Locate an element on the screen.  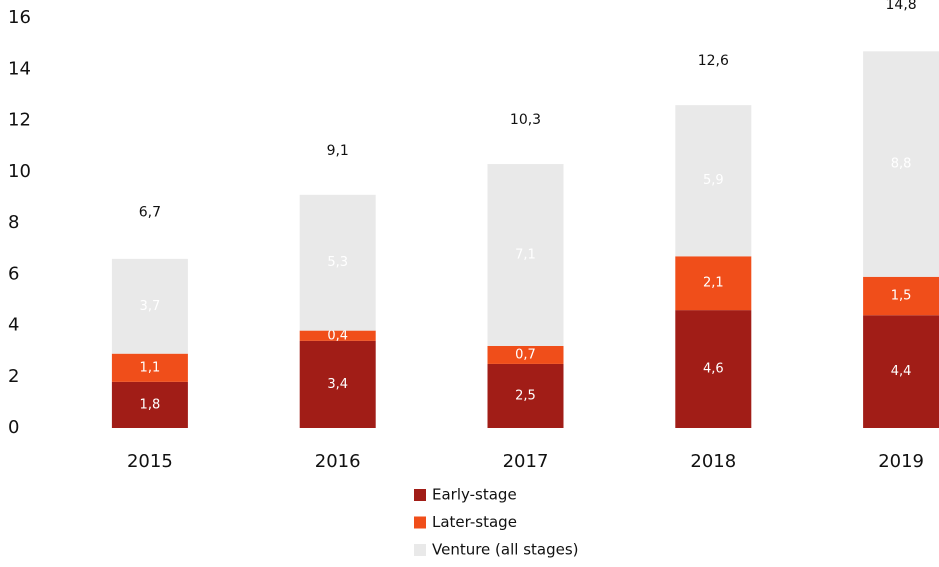
y-tick-label: 6 is located at coordinates (13, 273).